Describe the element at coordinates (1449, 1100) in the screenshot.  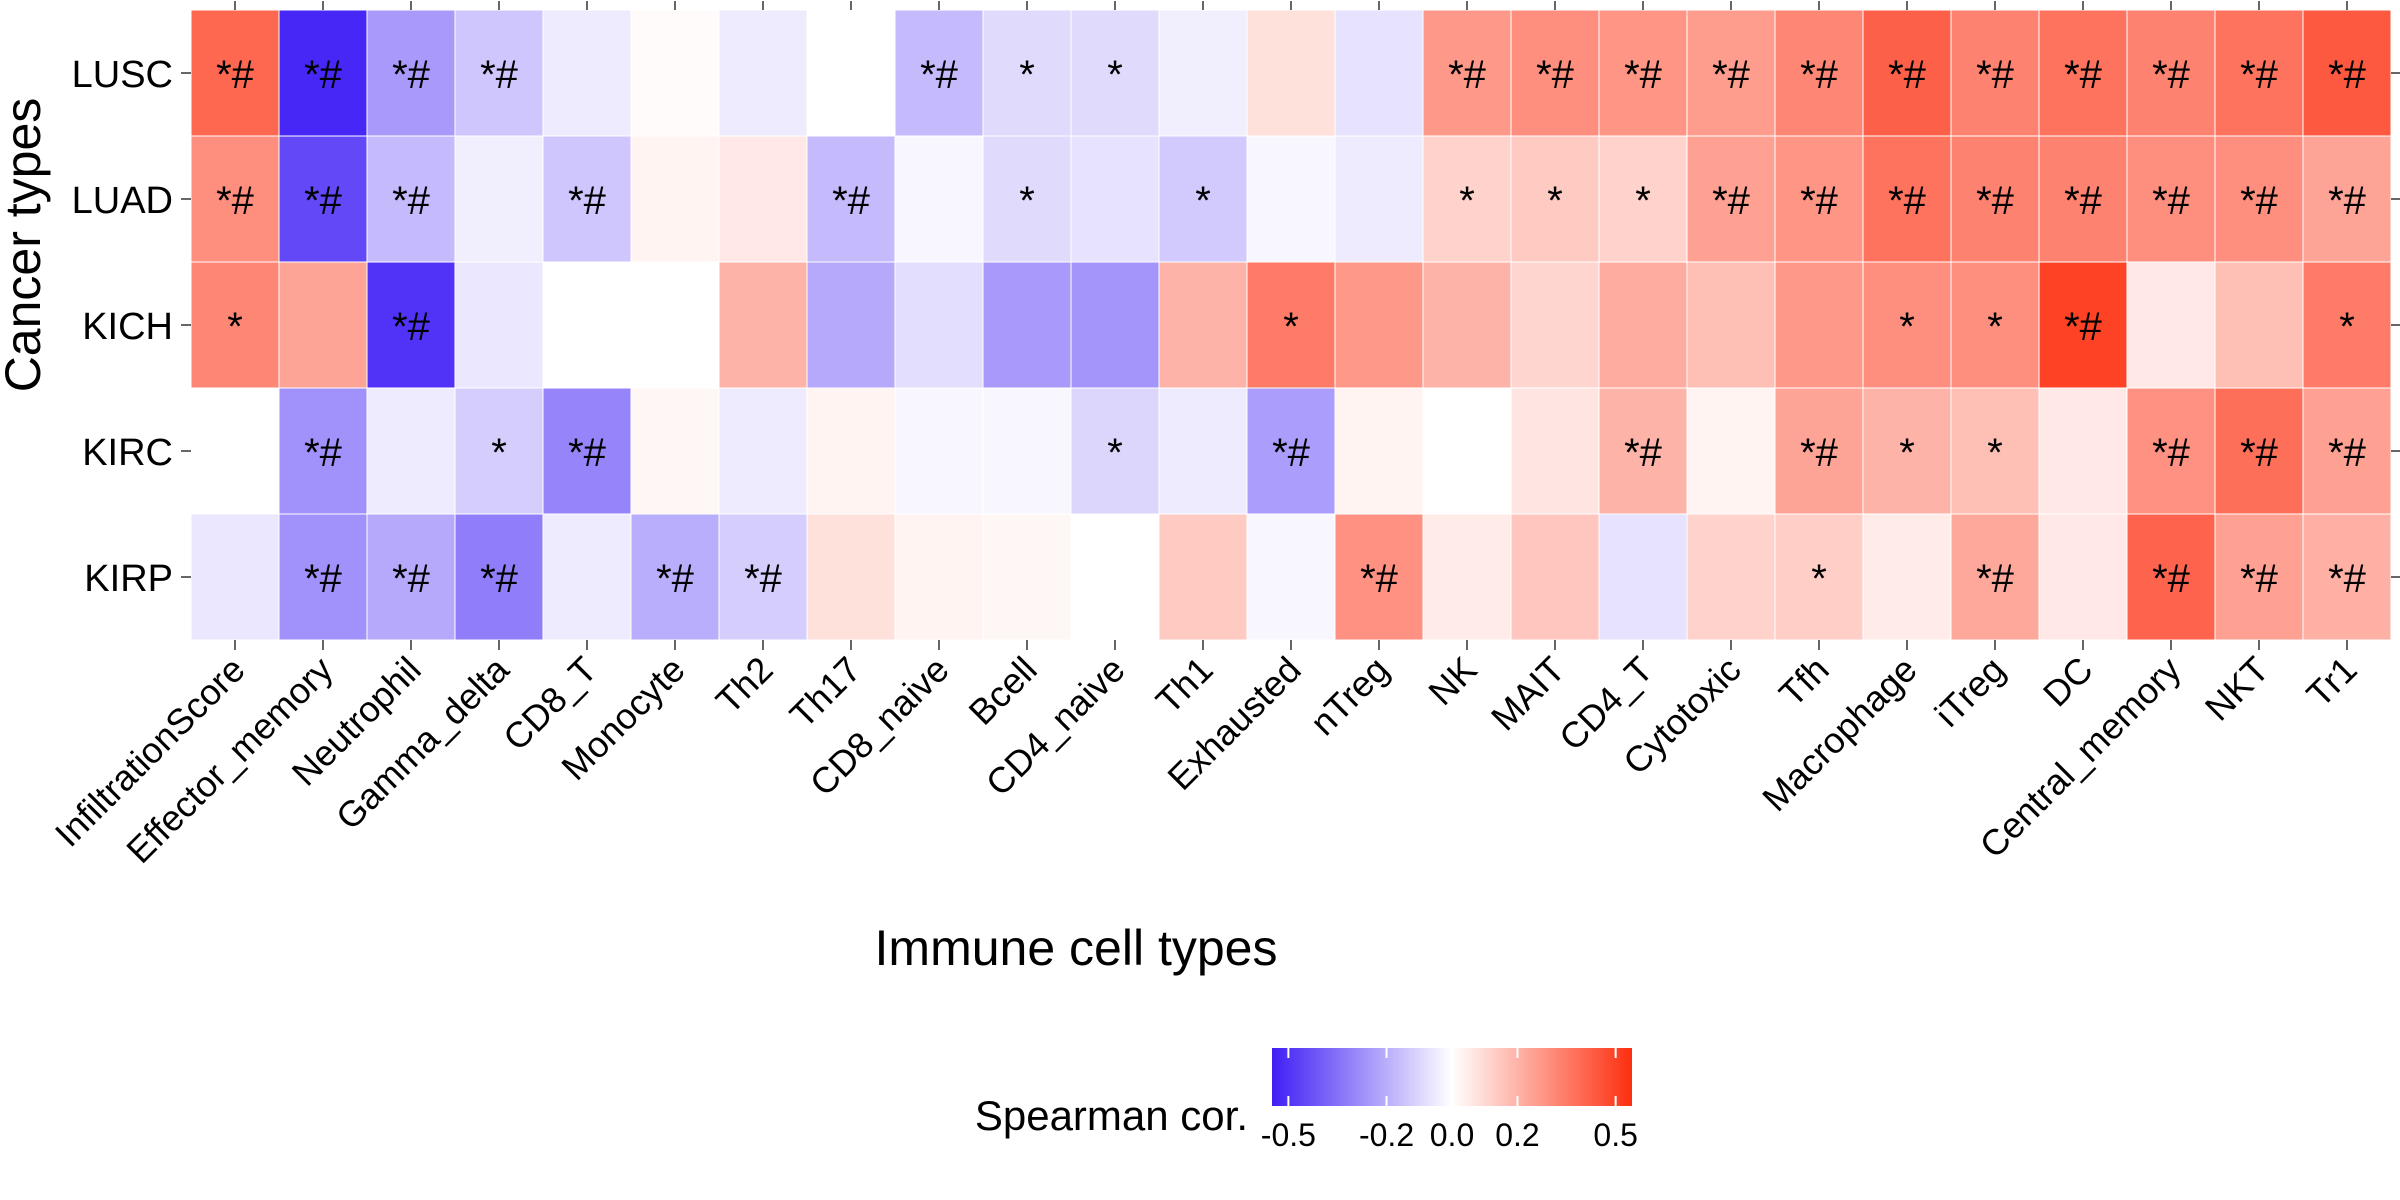
I see `legend-ticks: -0.5 -0.2 0.0 0.2 0.5` at that location.